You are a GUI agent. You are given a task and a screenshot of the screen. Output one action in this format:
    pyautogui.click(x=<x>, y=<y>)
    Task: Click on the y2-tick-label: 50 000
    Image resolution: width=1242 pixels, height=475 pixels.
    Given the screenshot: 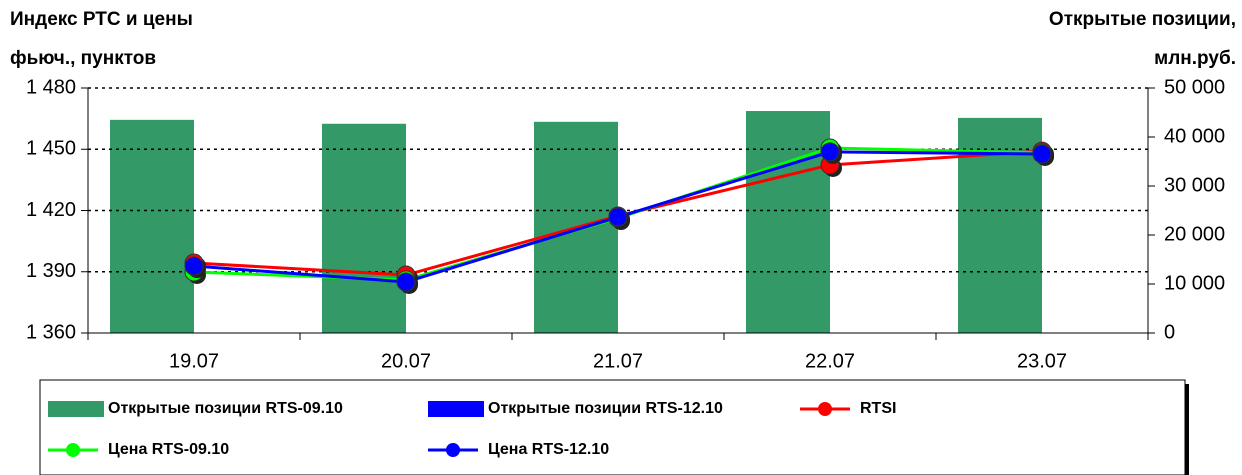 What is the action you would take?
    pyautogui.click(x=1194, y=87)
    